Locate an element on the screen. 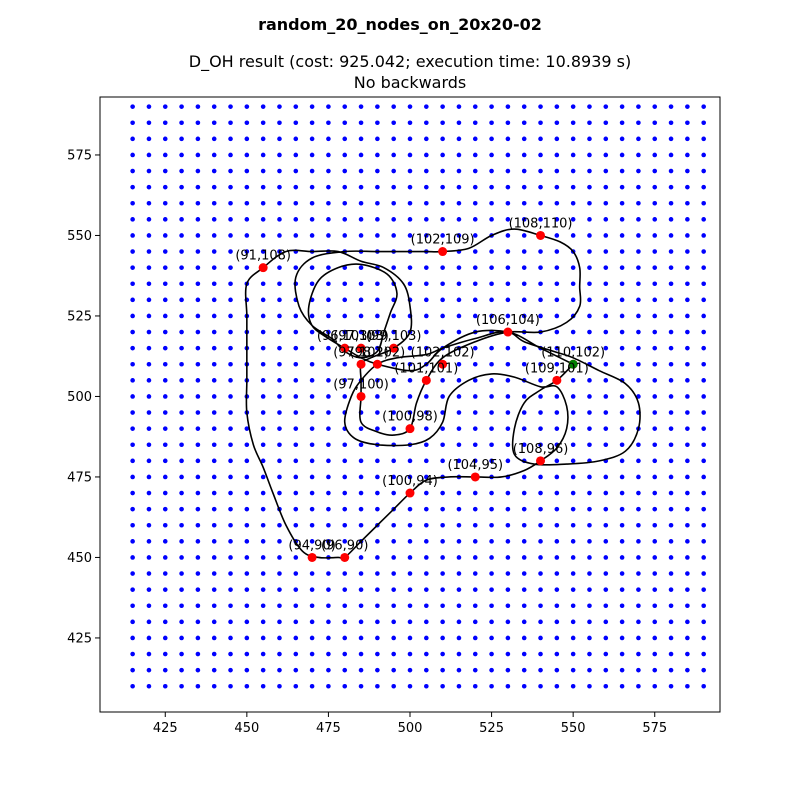 Image resolution: width=800 pixels, height=800 pixels. x-tick-label: 425 is located at coordinates (165, 728).